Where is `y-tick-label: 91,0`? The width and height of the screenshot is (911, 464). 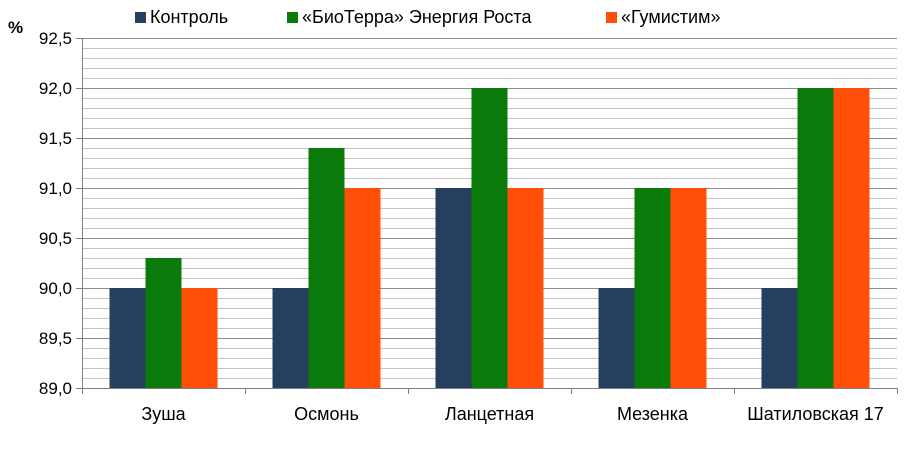
y-tick-label: 91,0 is located at coordinates (55, 188).